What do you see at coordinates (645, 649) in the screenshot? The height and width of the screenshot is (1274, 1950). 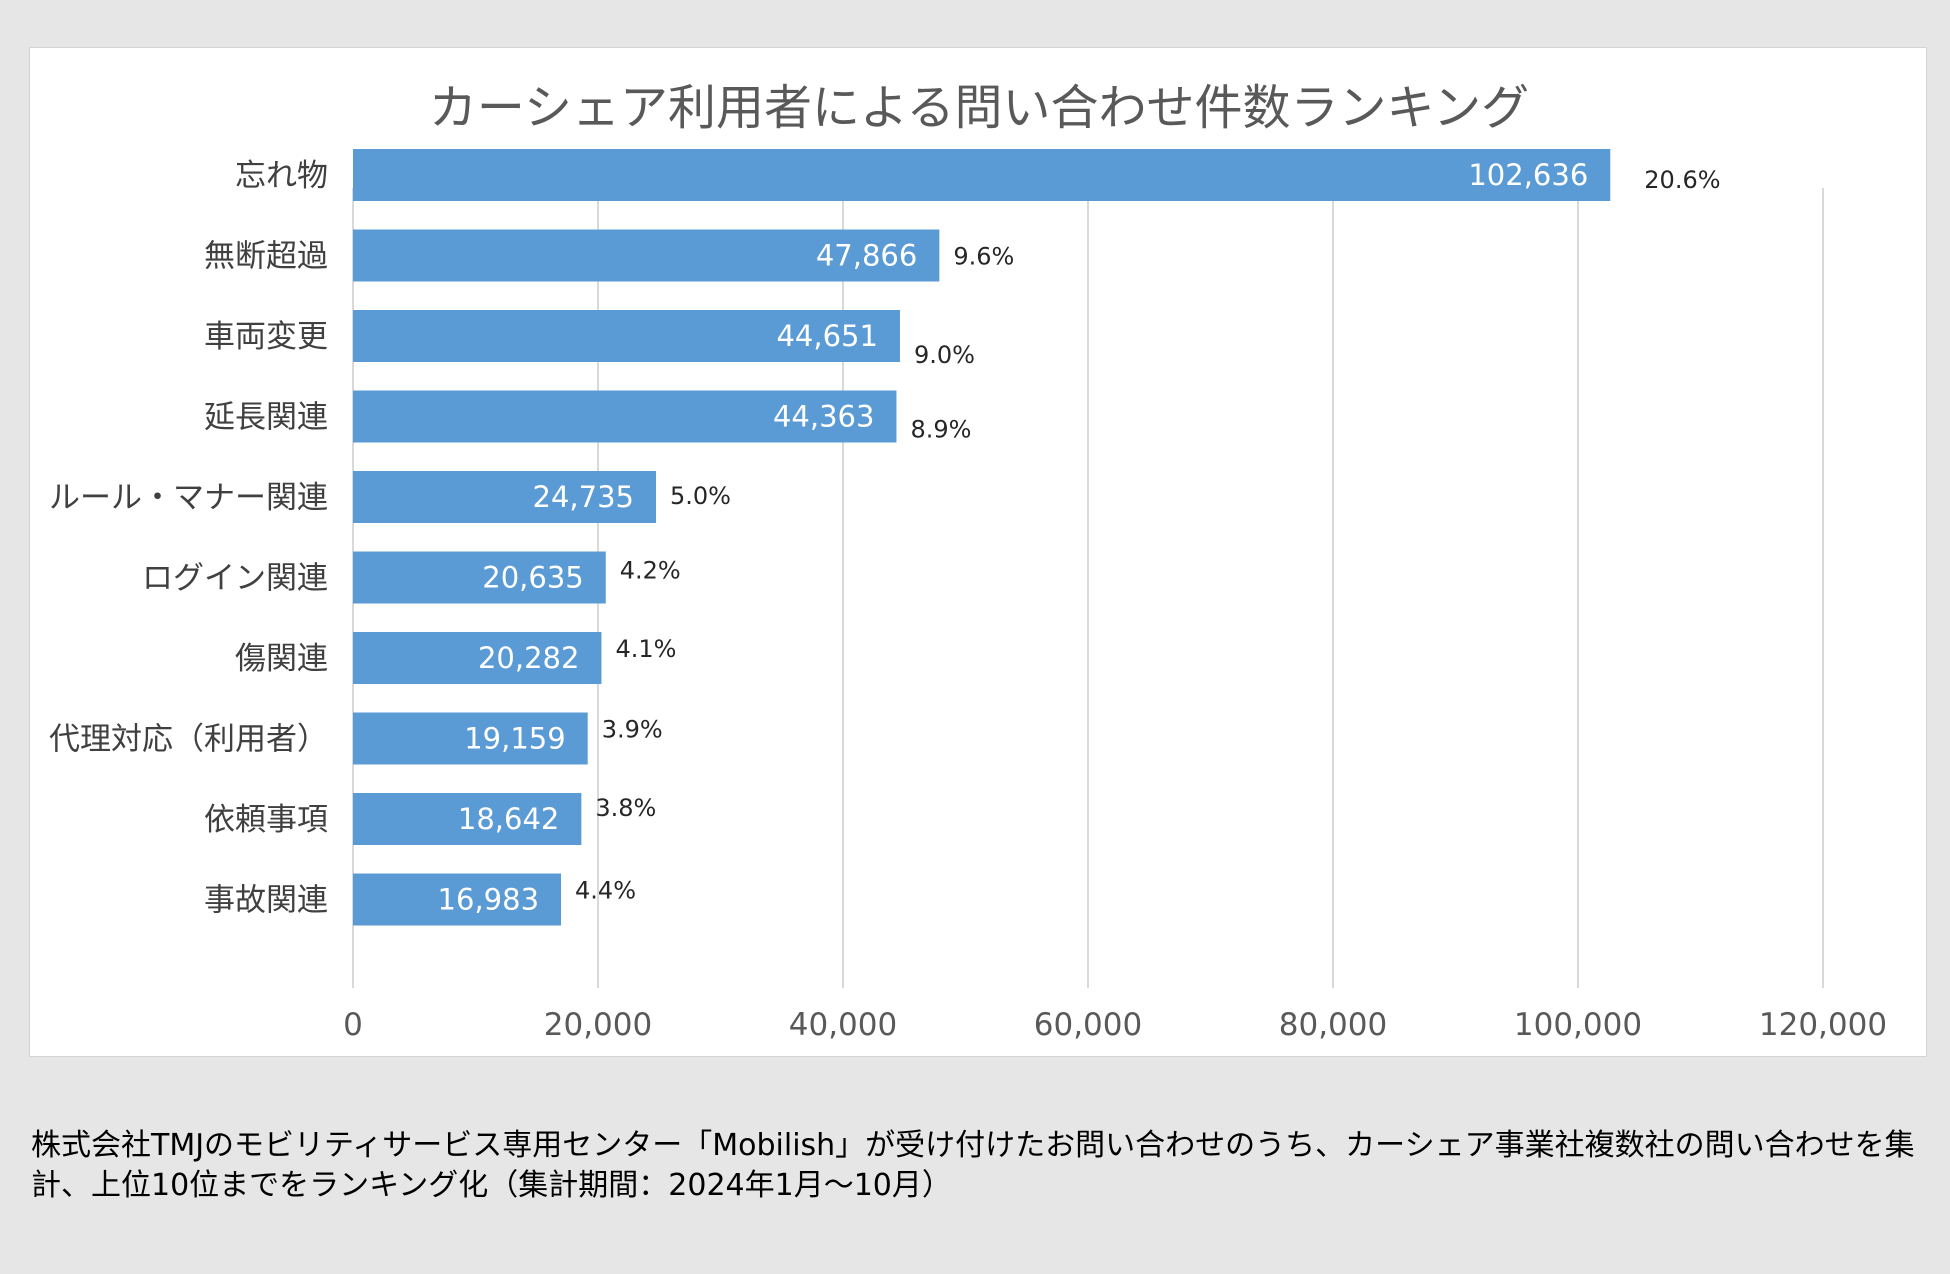 I see `percent-label: 4.1%` at bounding box center [645, 649].